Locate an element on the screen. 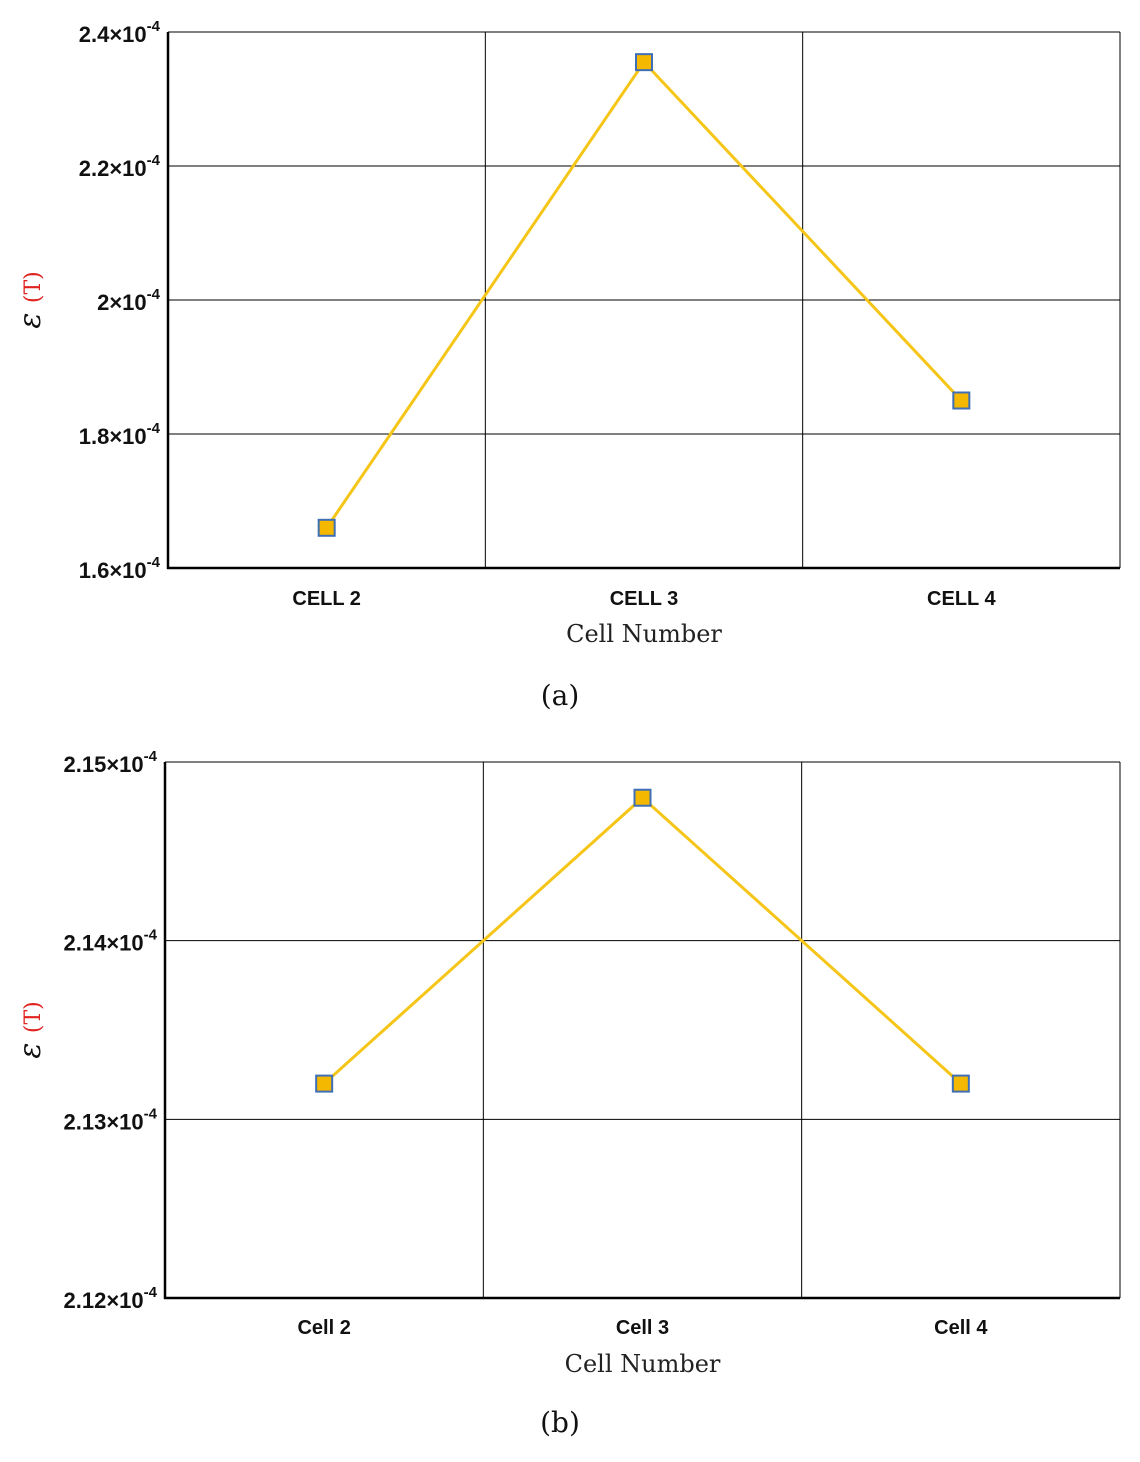 This screenshot has width=1140, height=1462. x-tick-label: Cell 4 is located at coordinates (961, 1328).